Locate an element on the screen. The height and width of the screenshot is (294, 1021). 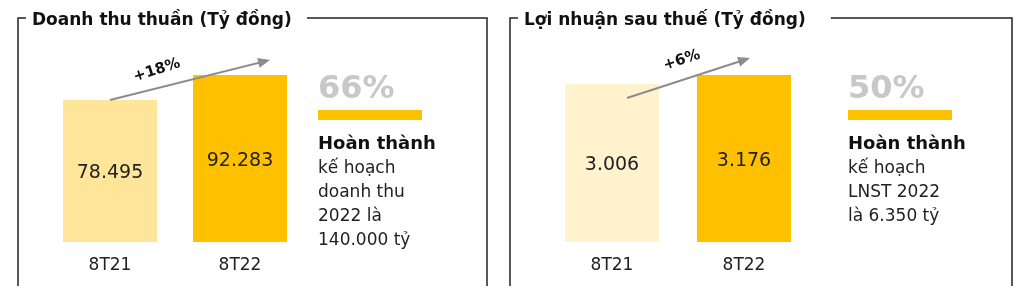
text: +6% is located at coordinates (681, 59).